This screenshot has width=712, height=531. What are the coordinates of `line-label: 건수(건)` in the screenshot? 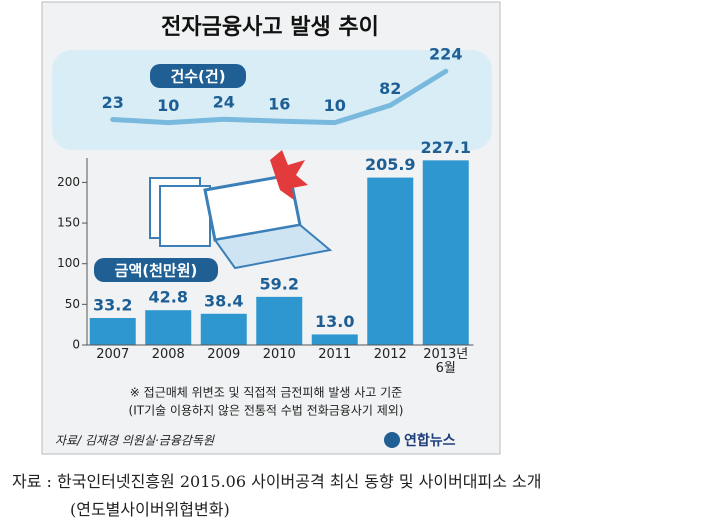 It's located at (197, 77).